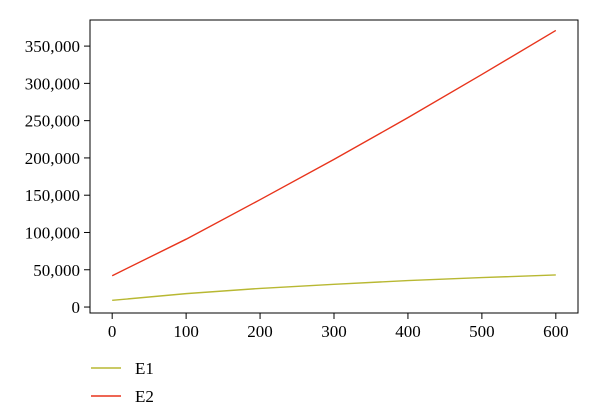 The height and width of the screenshot is (420, 600). I want to click on legend-label-e1: E1, so click(144, 368).